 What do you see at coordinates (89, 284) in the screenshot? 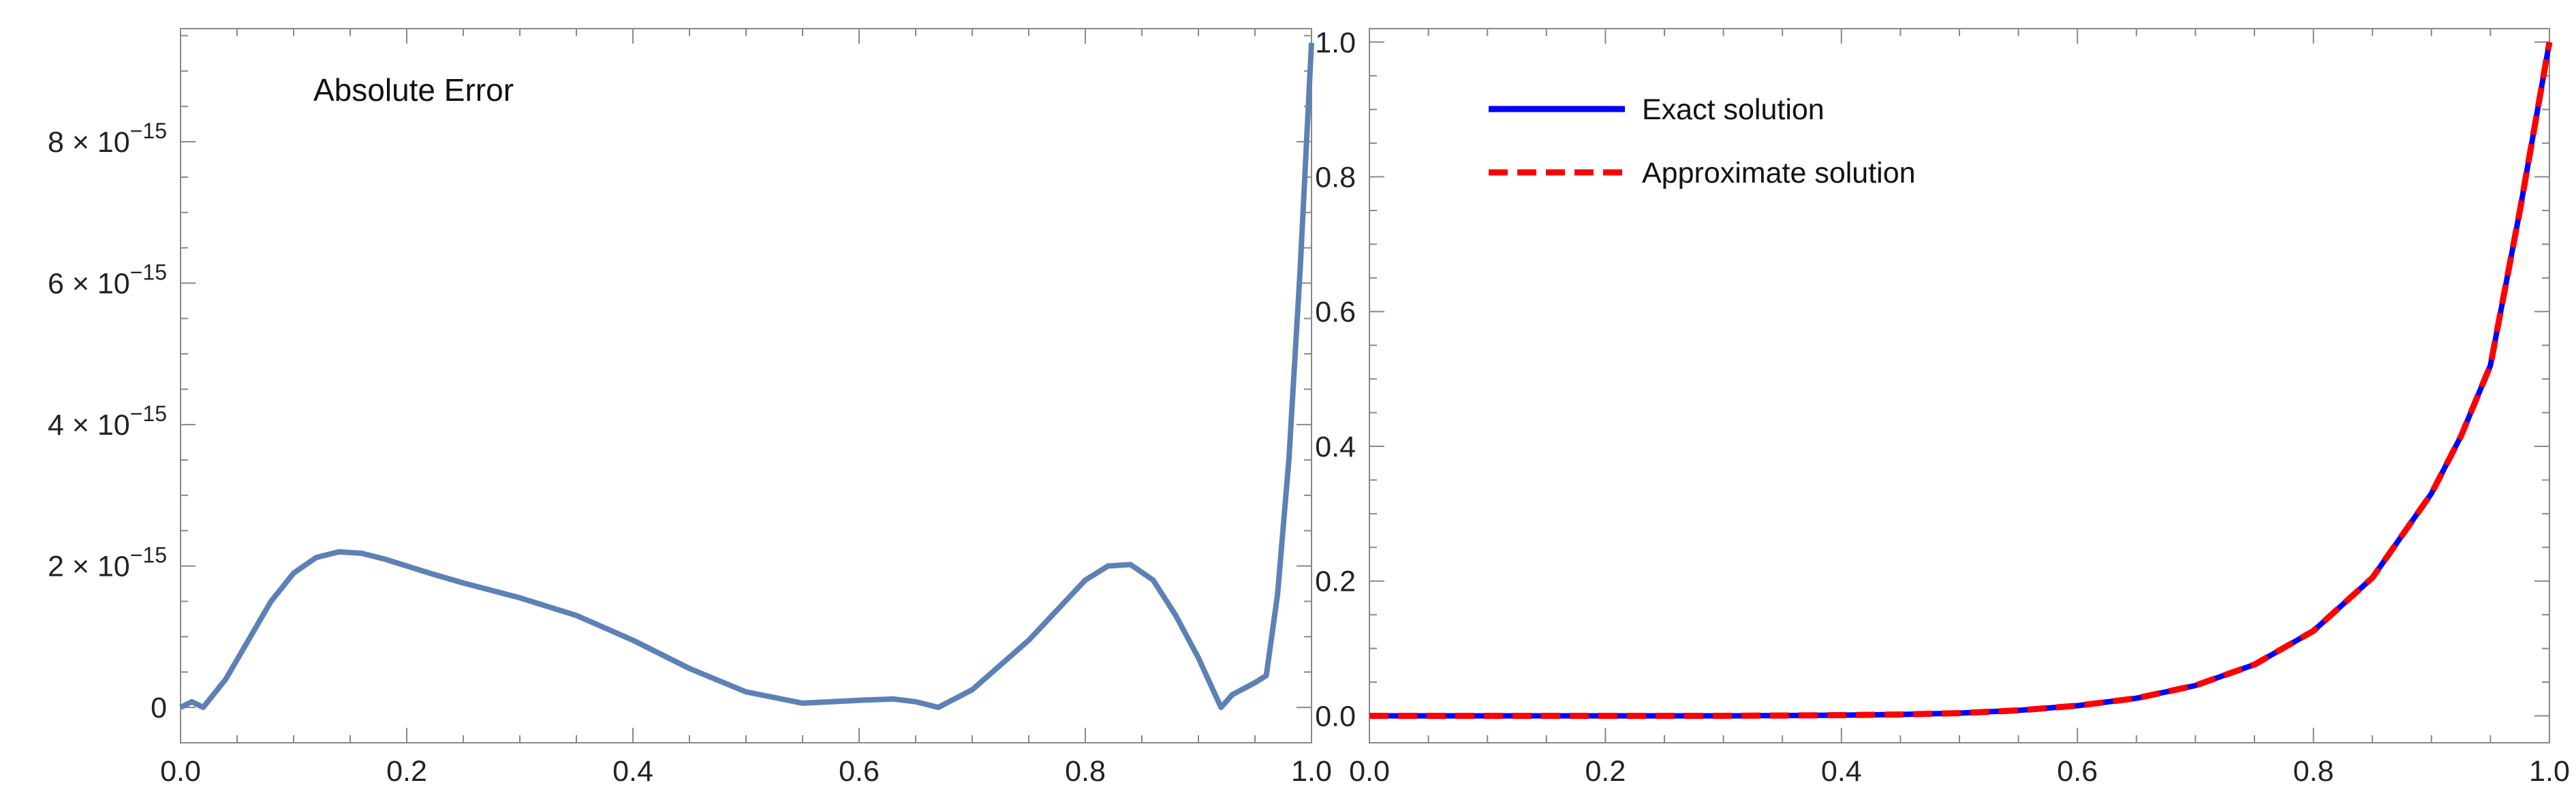
I see `tick-mantissa: 6 × 10` at bounding box center [89, 284].